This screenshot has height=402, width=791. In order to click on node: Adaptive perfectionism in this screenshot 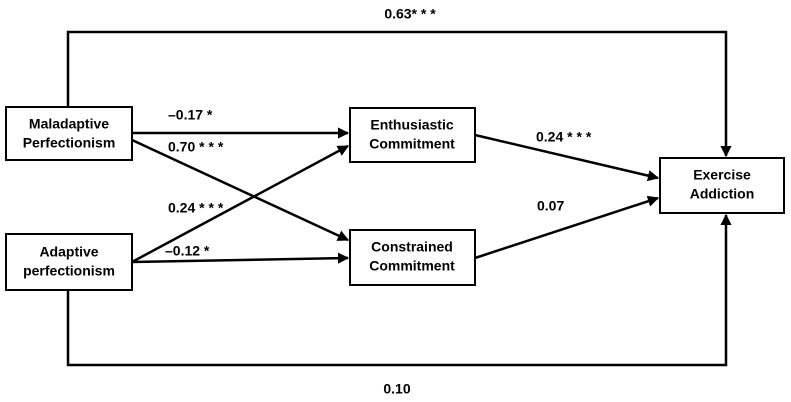, I will do `click(69, 262)`.